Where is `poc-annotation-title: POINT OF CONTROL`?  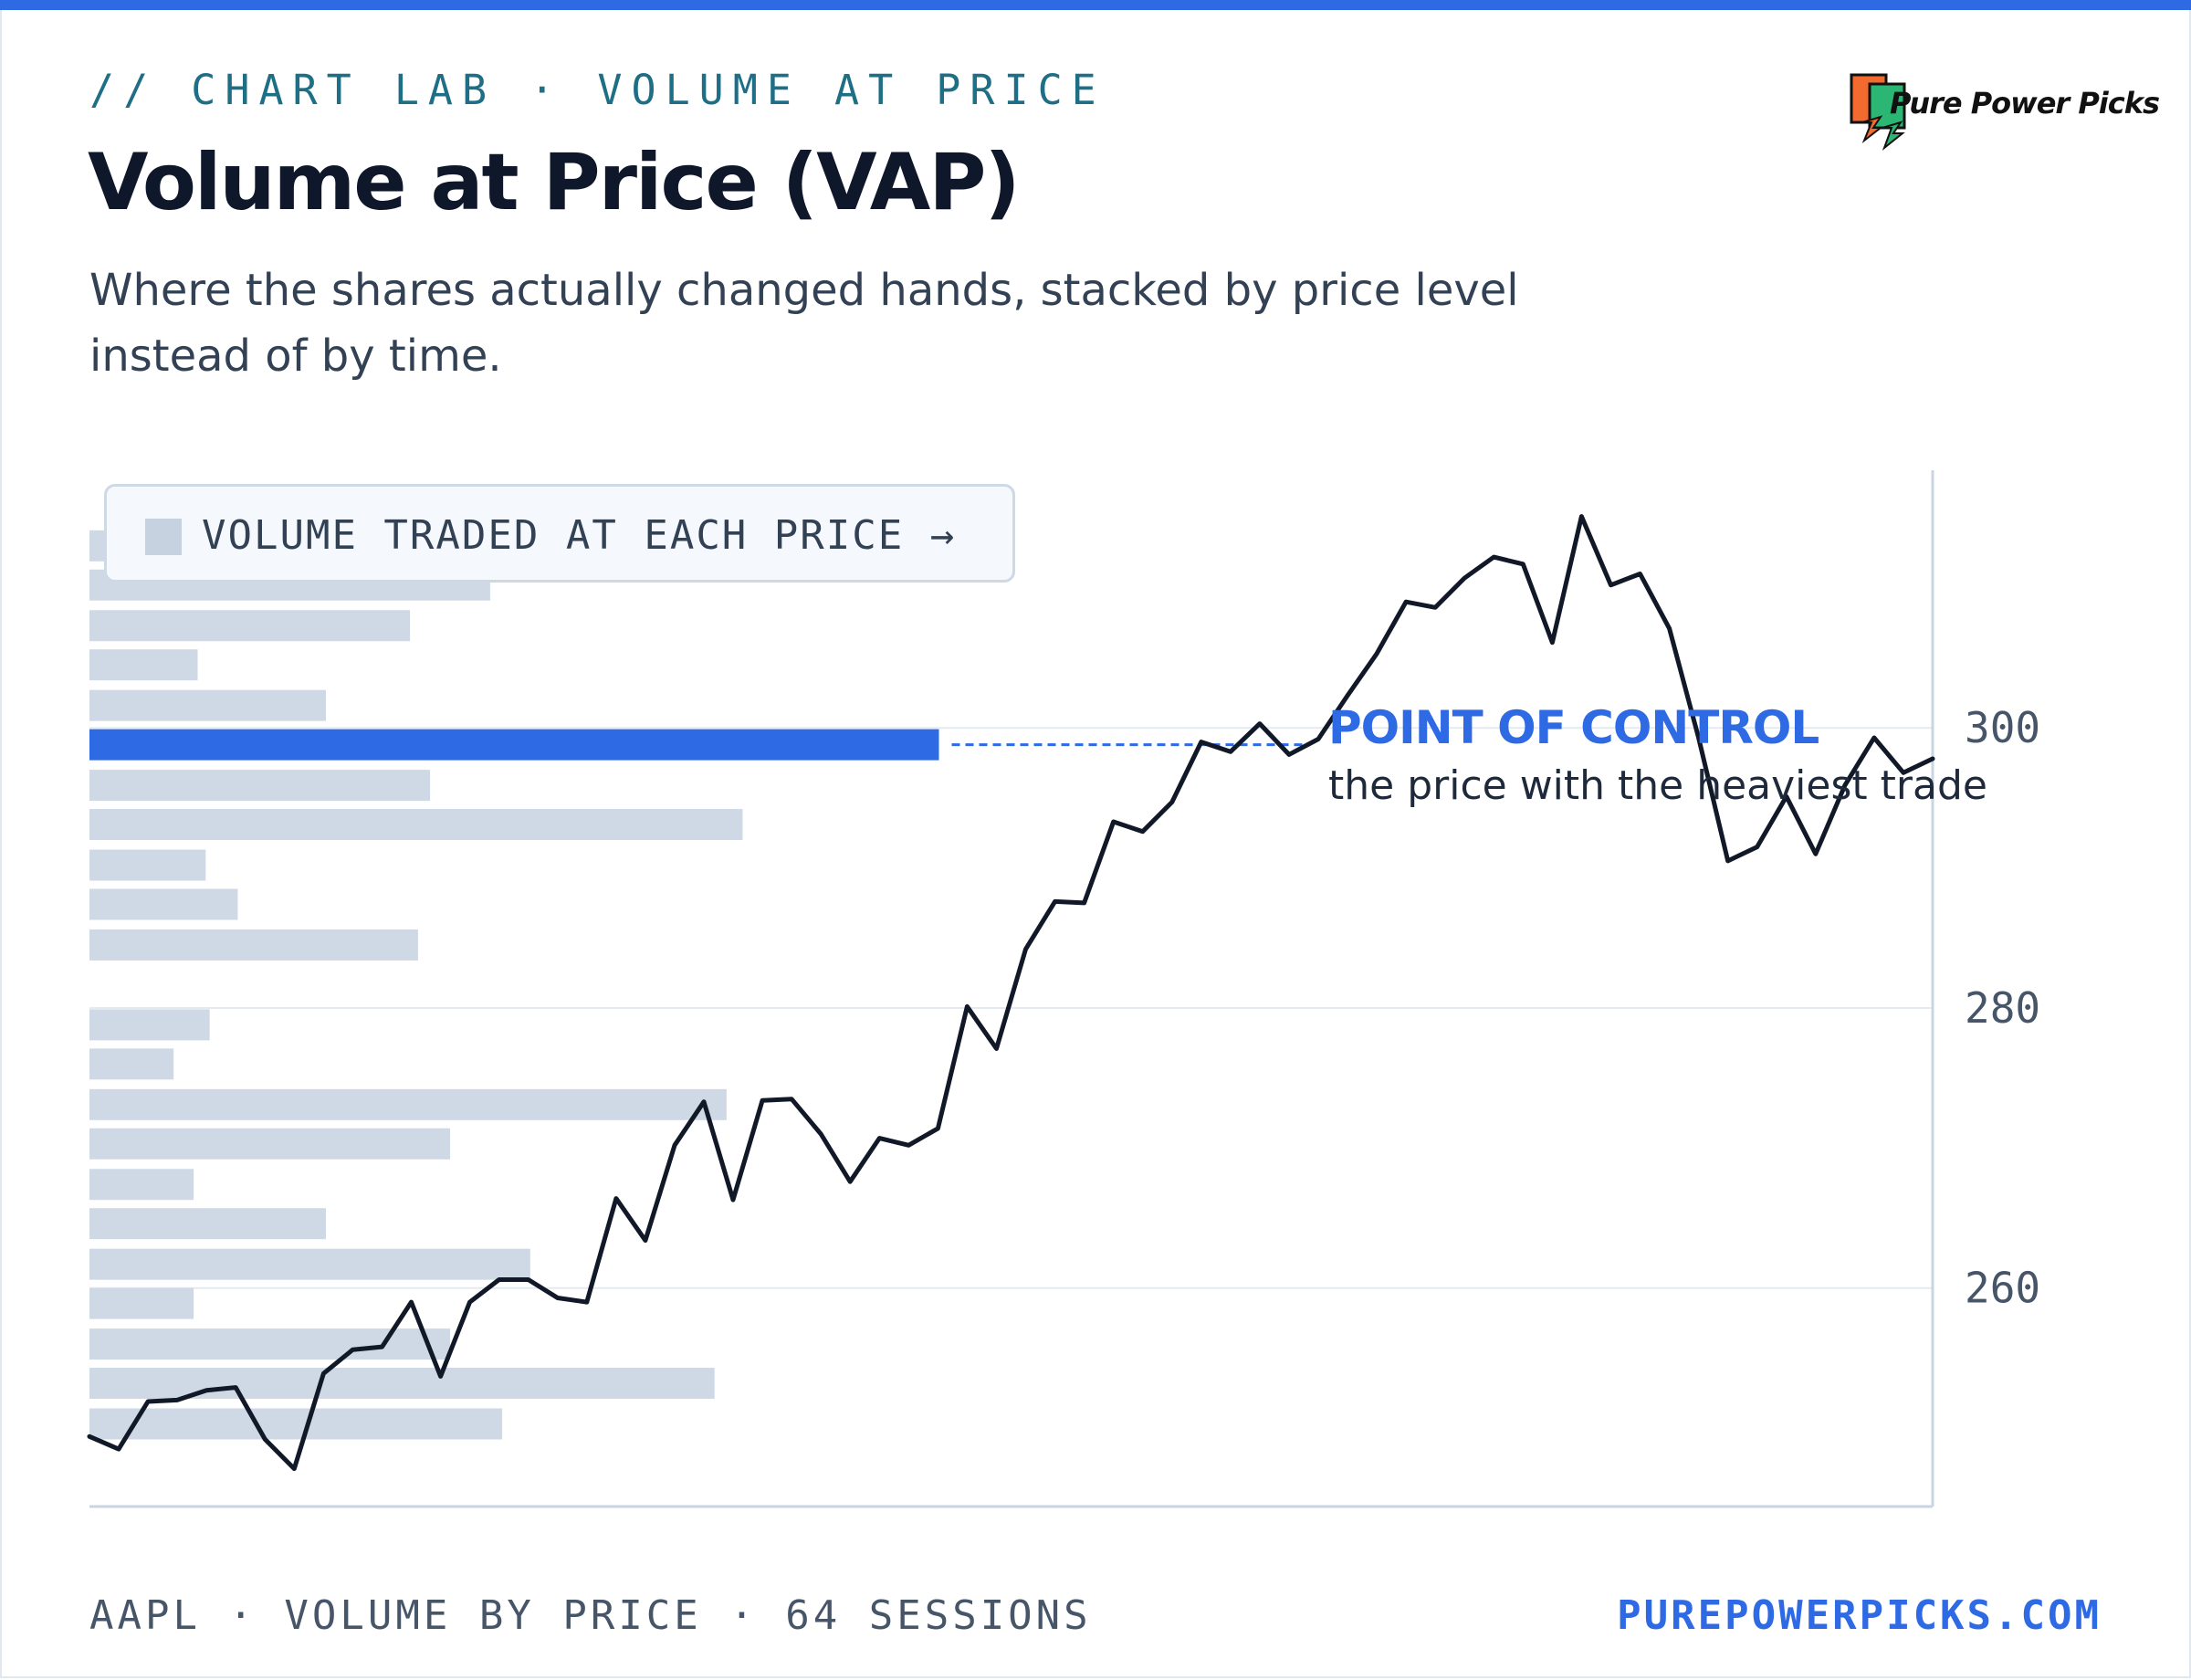
poc-annotation-title: POINT OF CONTROL is located at coordinates (1573, 727).